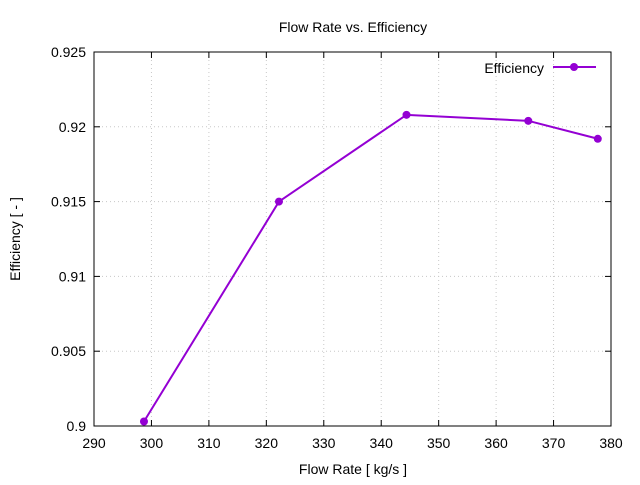  I want to click on y-tick-label: 0.9, so click(77, 426).